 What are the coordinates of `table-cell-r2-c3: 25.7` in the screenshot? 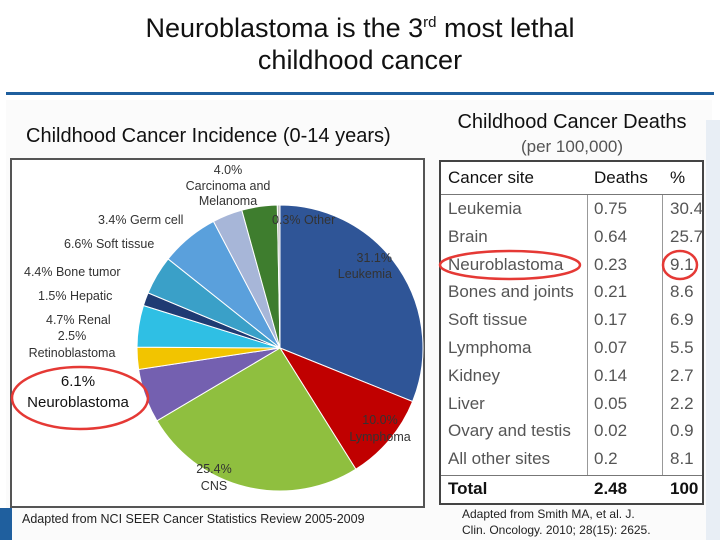 It's located at (687, 236).